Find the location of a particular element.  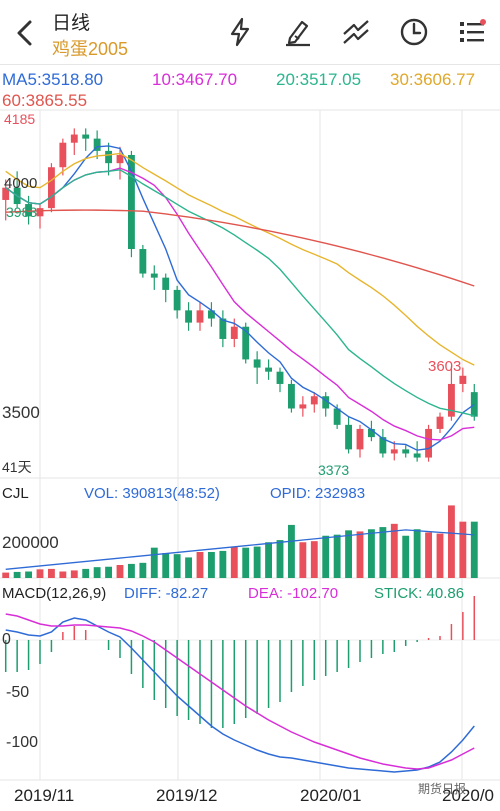

contract-name: 鸡蛋2005 is located at coordinates (90, 49).